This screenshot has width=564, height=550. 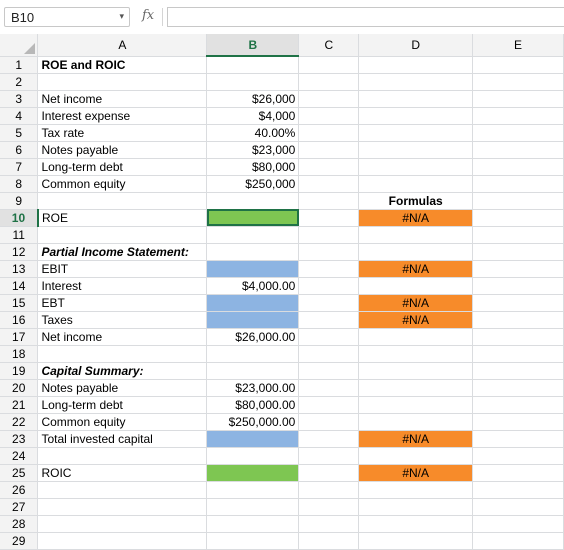 What do you see at coordinates (329, 354) in the screenshot?
I see `cell-c18` at bounding box center [329, 354].